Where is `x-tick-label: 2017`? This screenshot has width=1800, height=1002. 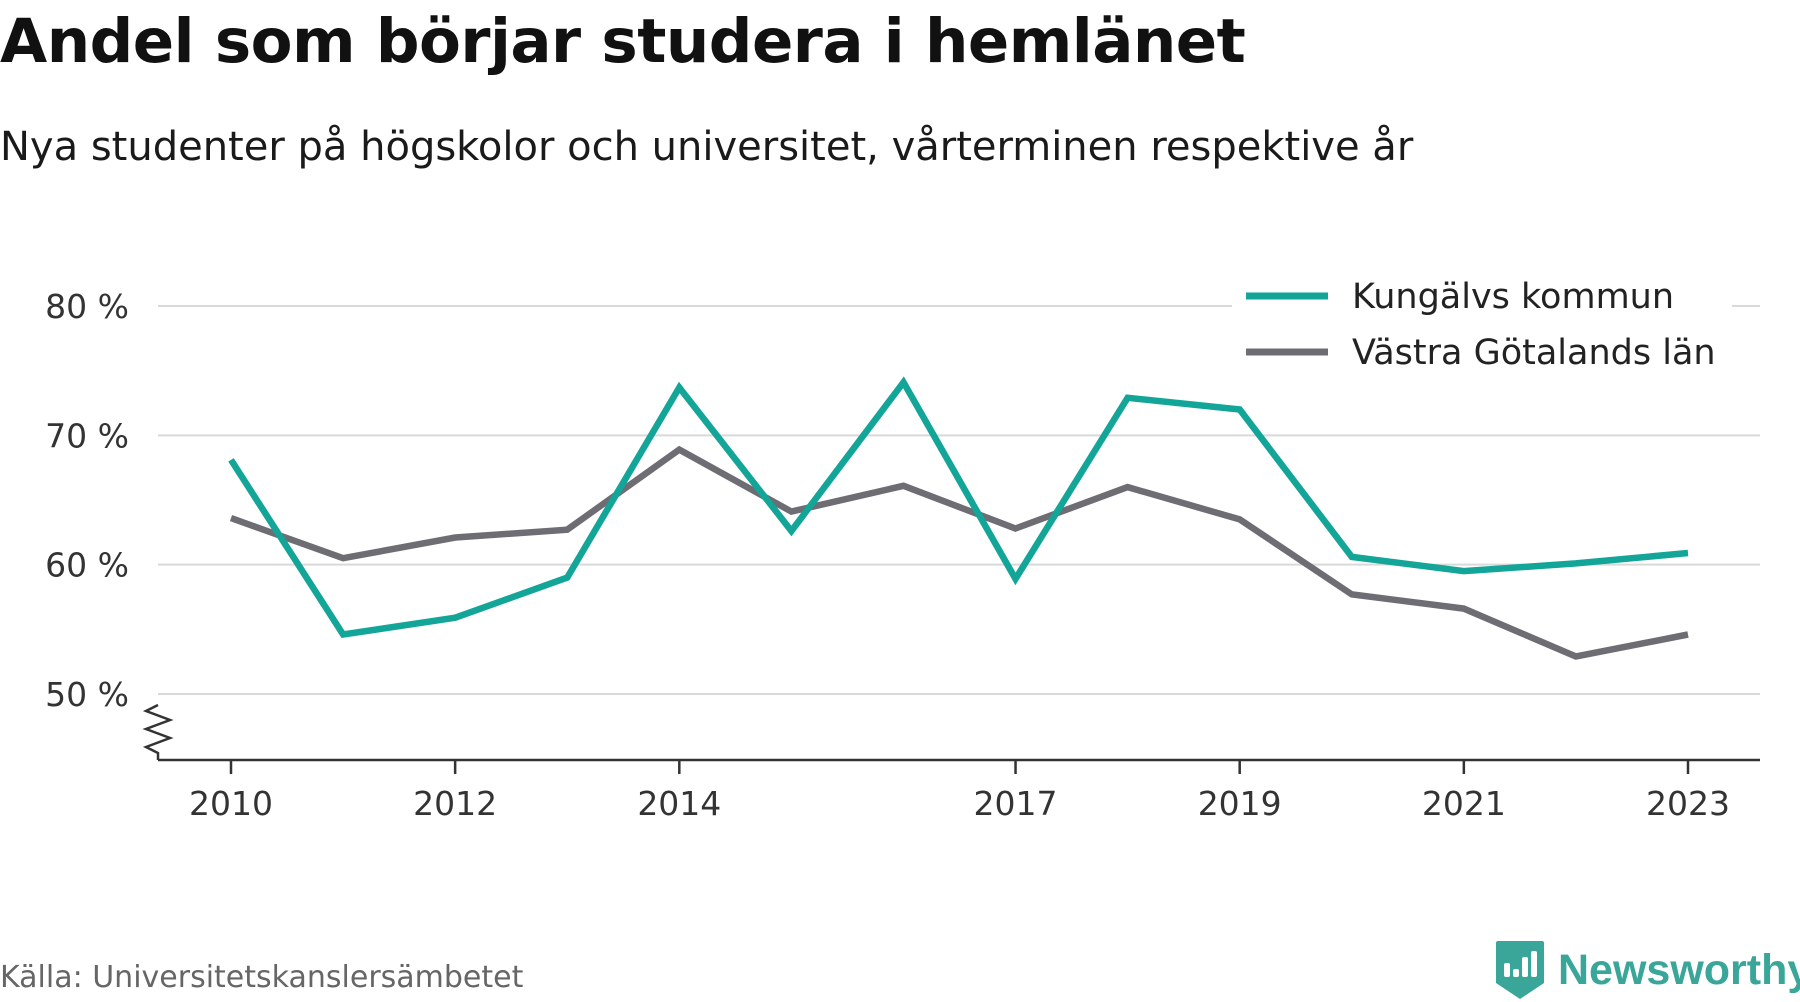
x-tick-label: 2017 is located at coordinates (1016, 803).